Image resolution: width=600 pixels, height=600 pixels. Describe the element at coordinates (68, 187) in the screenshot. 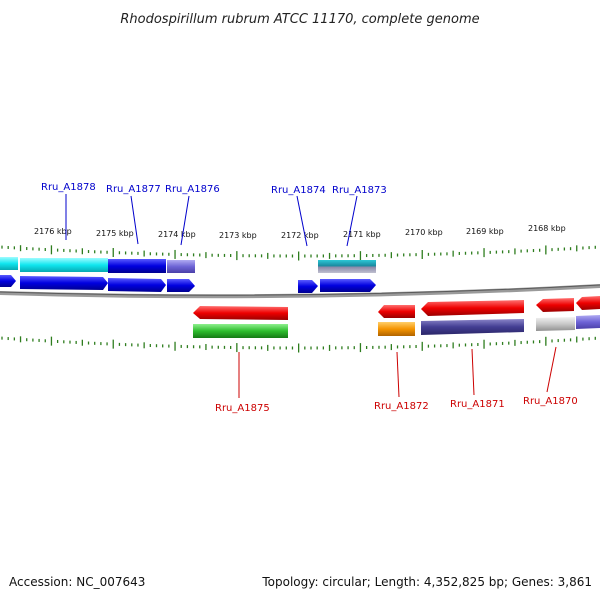

I see `gene-label: Rru_A1878` at that location.